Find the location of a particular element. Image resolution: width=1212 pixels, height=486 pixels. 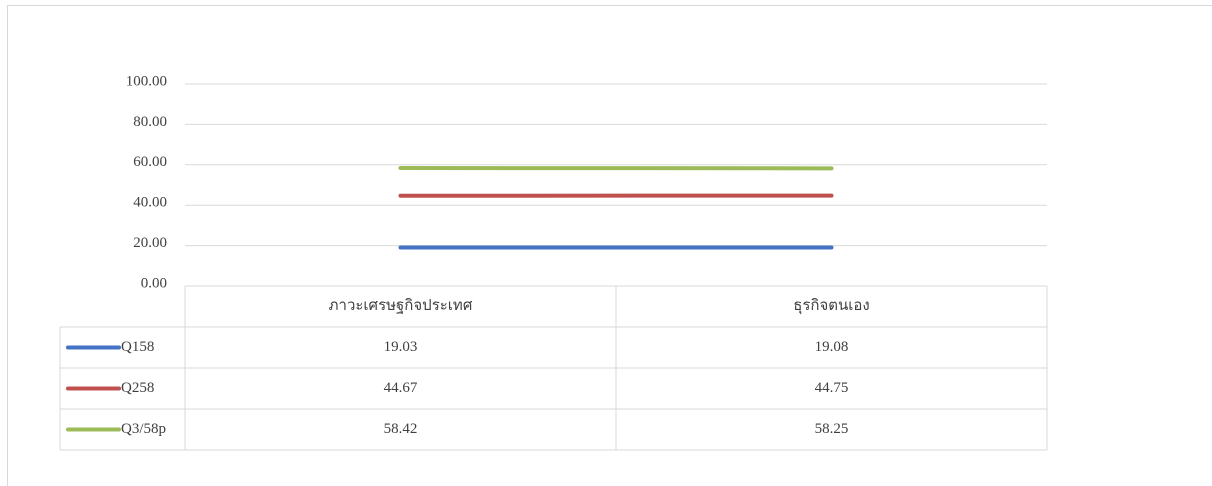

table-value: 19.08 is located at coordinates (832, 347).